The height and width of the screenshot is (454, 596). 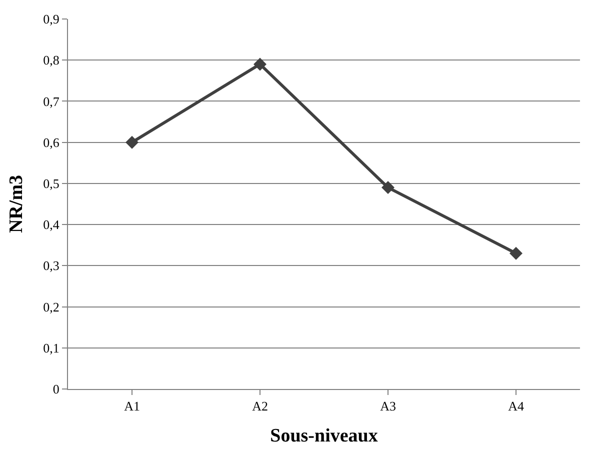 What do you see at coordinates (51, 60) in the screenshot?
I see `y-tick-label: 0,8` at bounding box center [51, 60].